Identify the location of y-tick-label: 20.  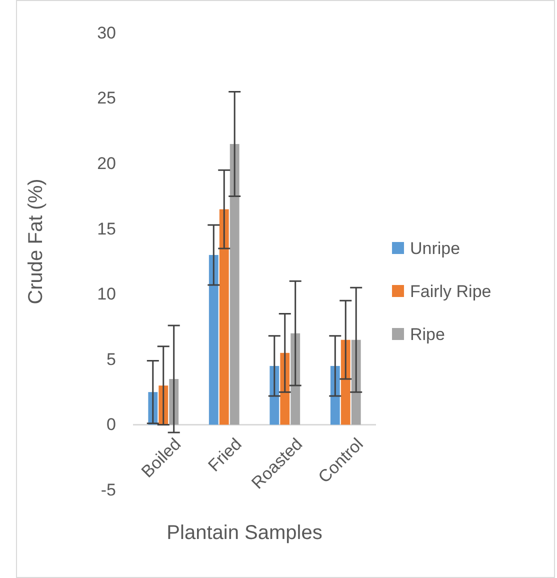
(106, 164).